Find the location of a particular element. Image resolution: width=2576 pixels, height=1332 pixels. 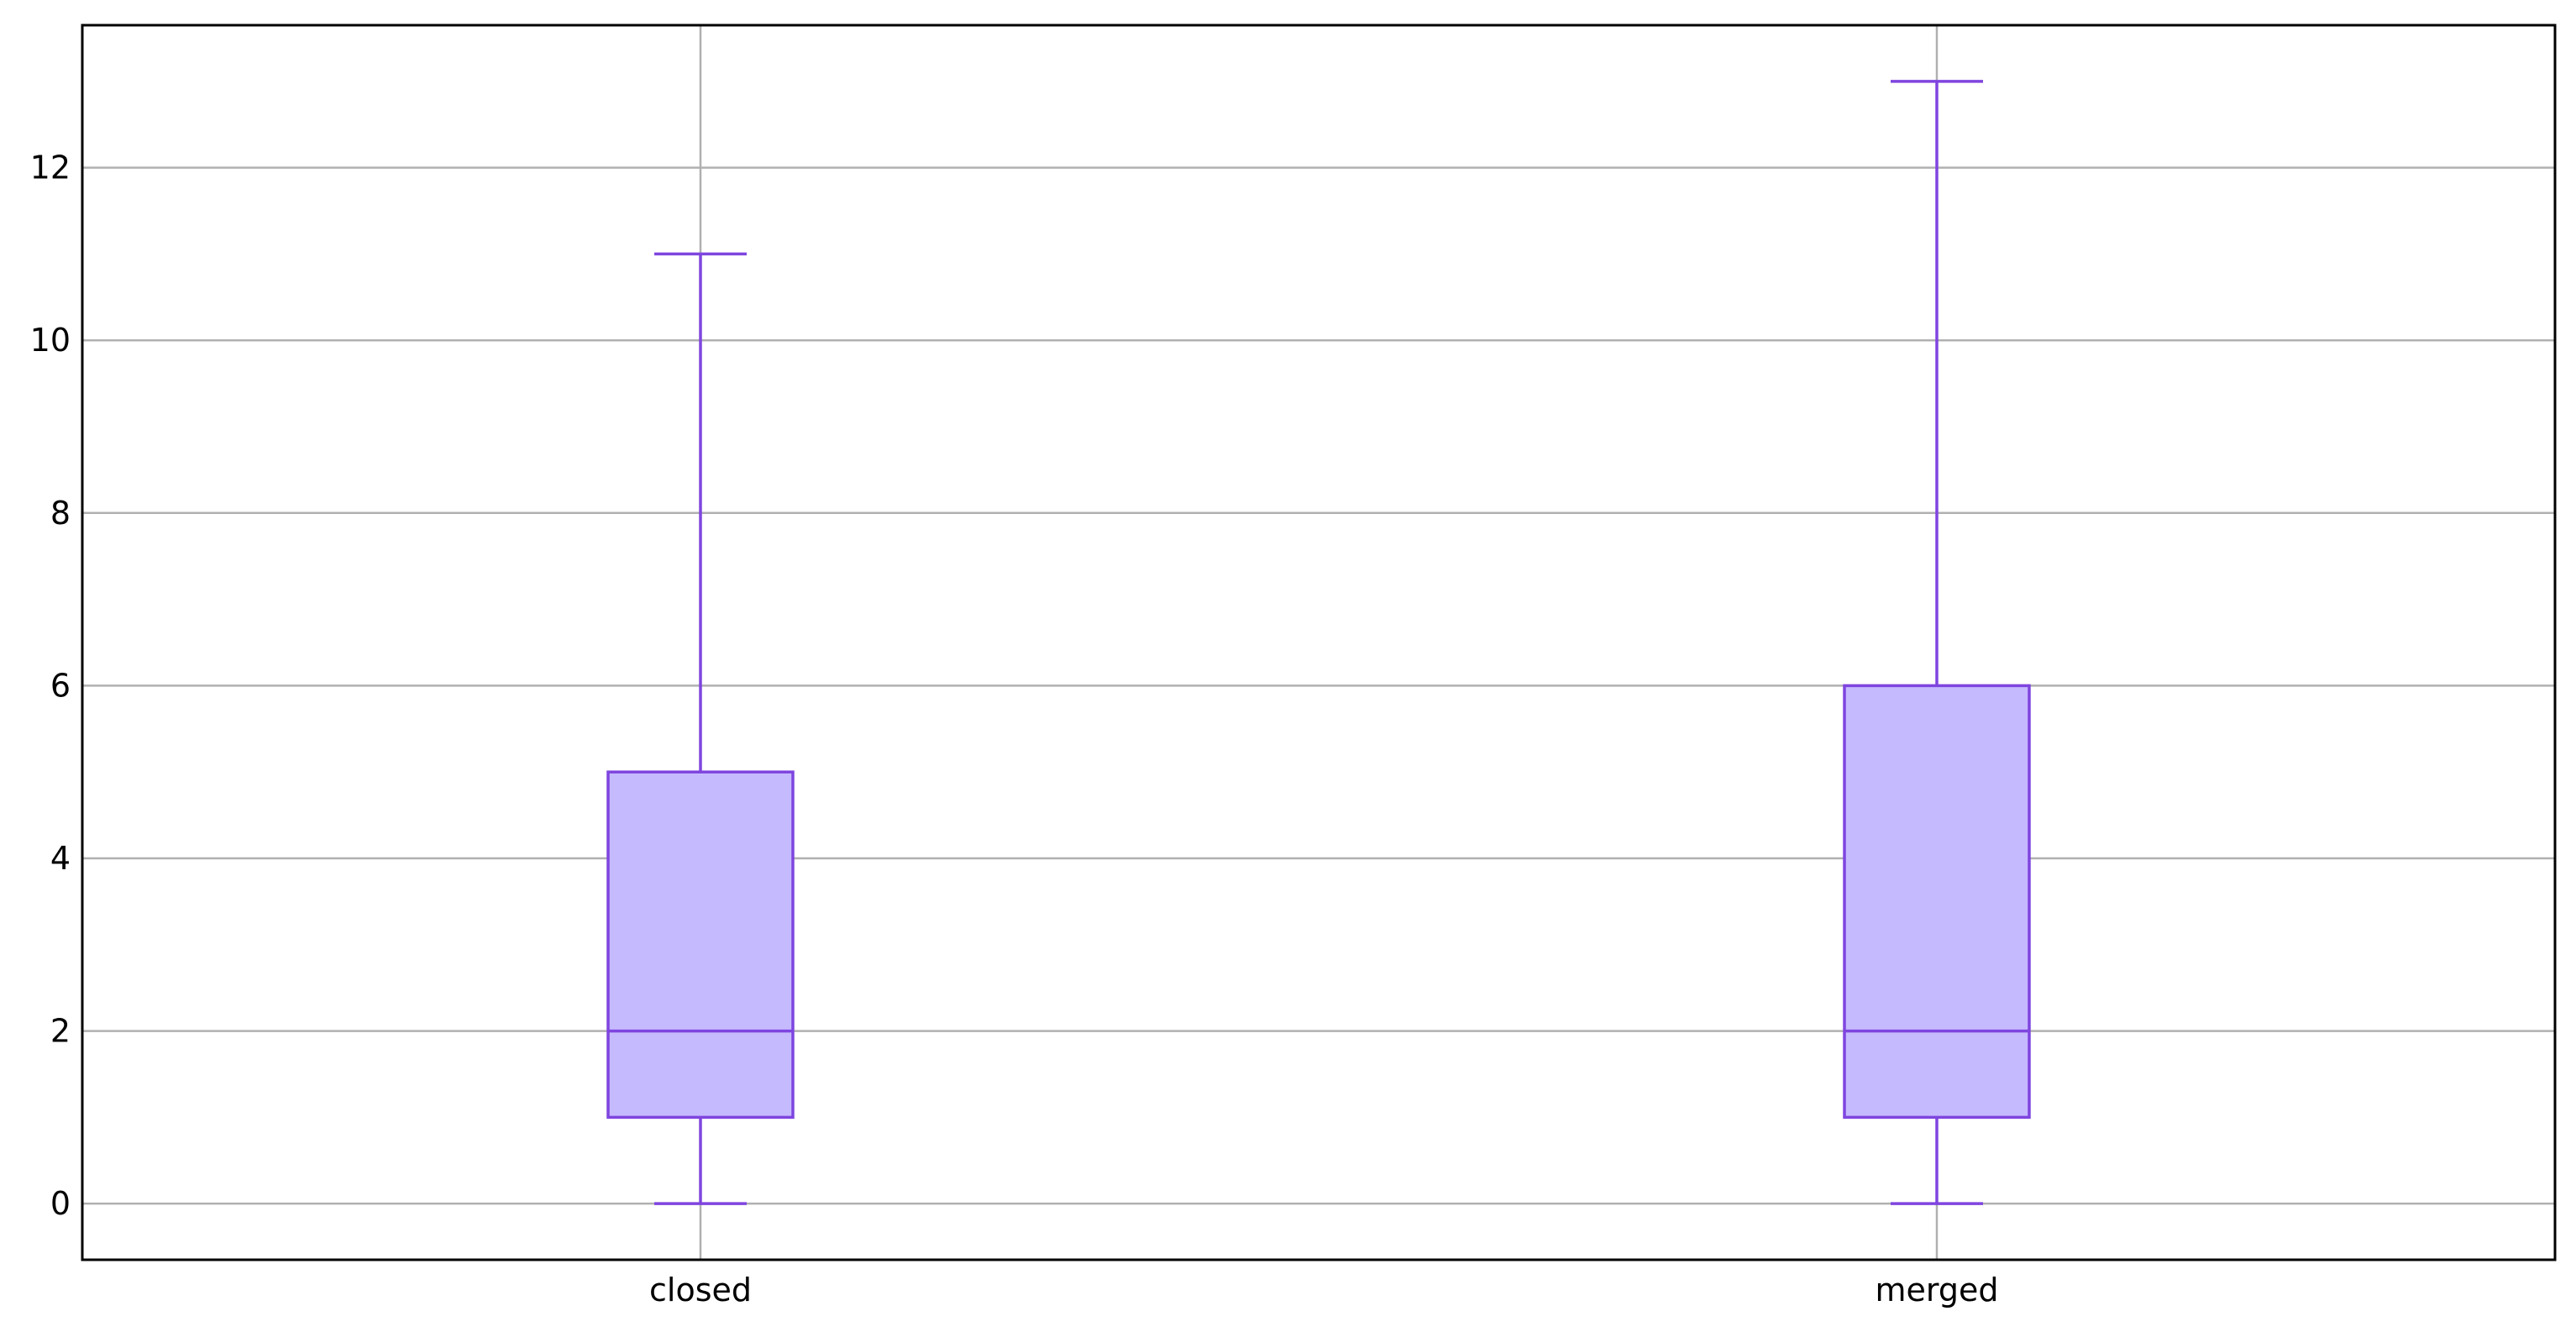

y-axis-ticks: 0 2 4 6 8 10 12 is located at coordinates (50, 686).